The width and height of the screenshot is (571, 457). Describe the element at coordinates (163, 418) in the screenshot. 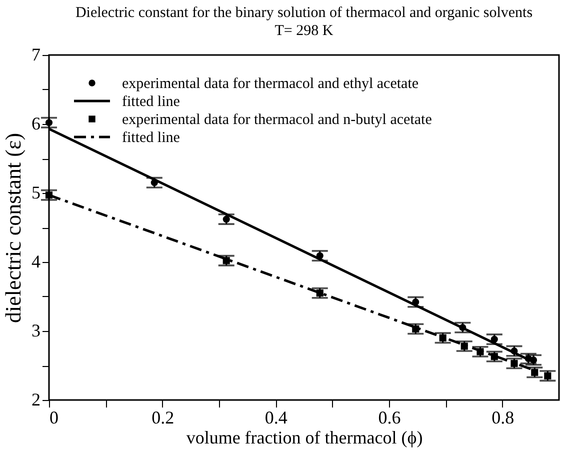

I see `x-tick-label: 0.2` at that location.